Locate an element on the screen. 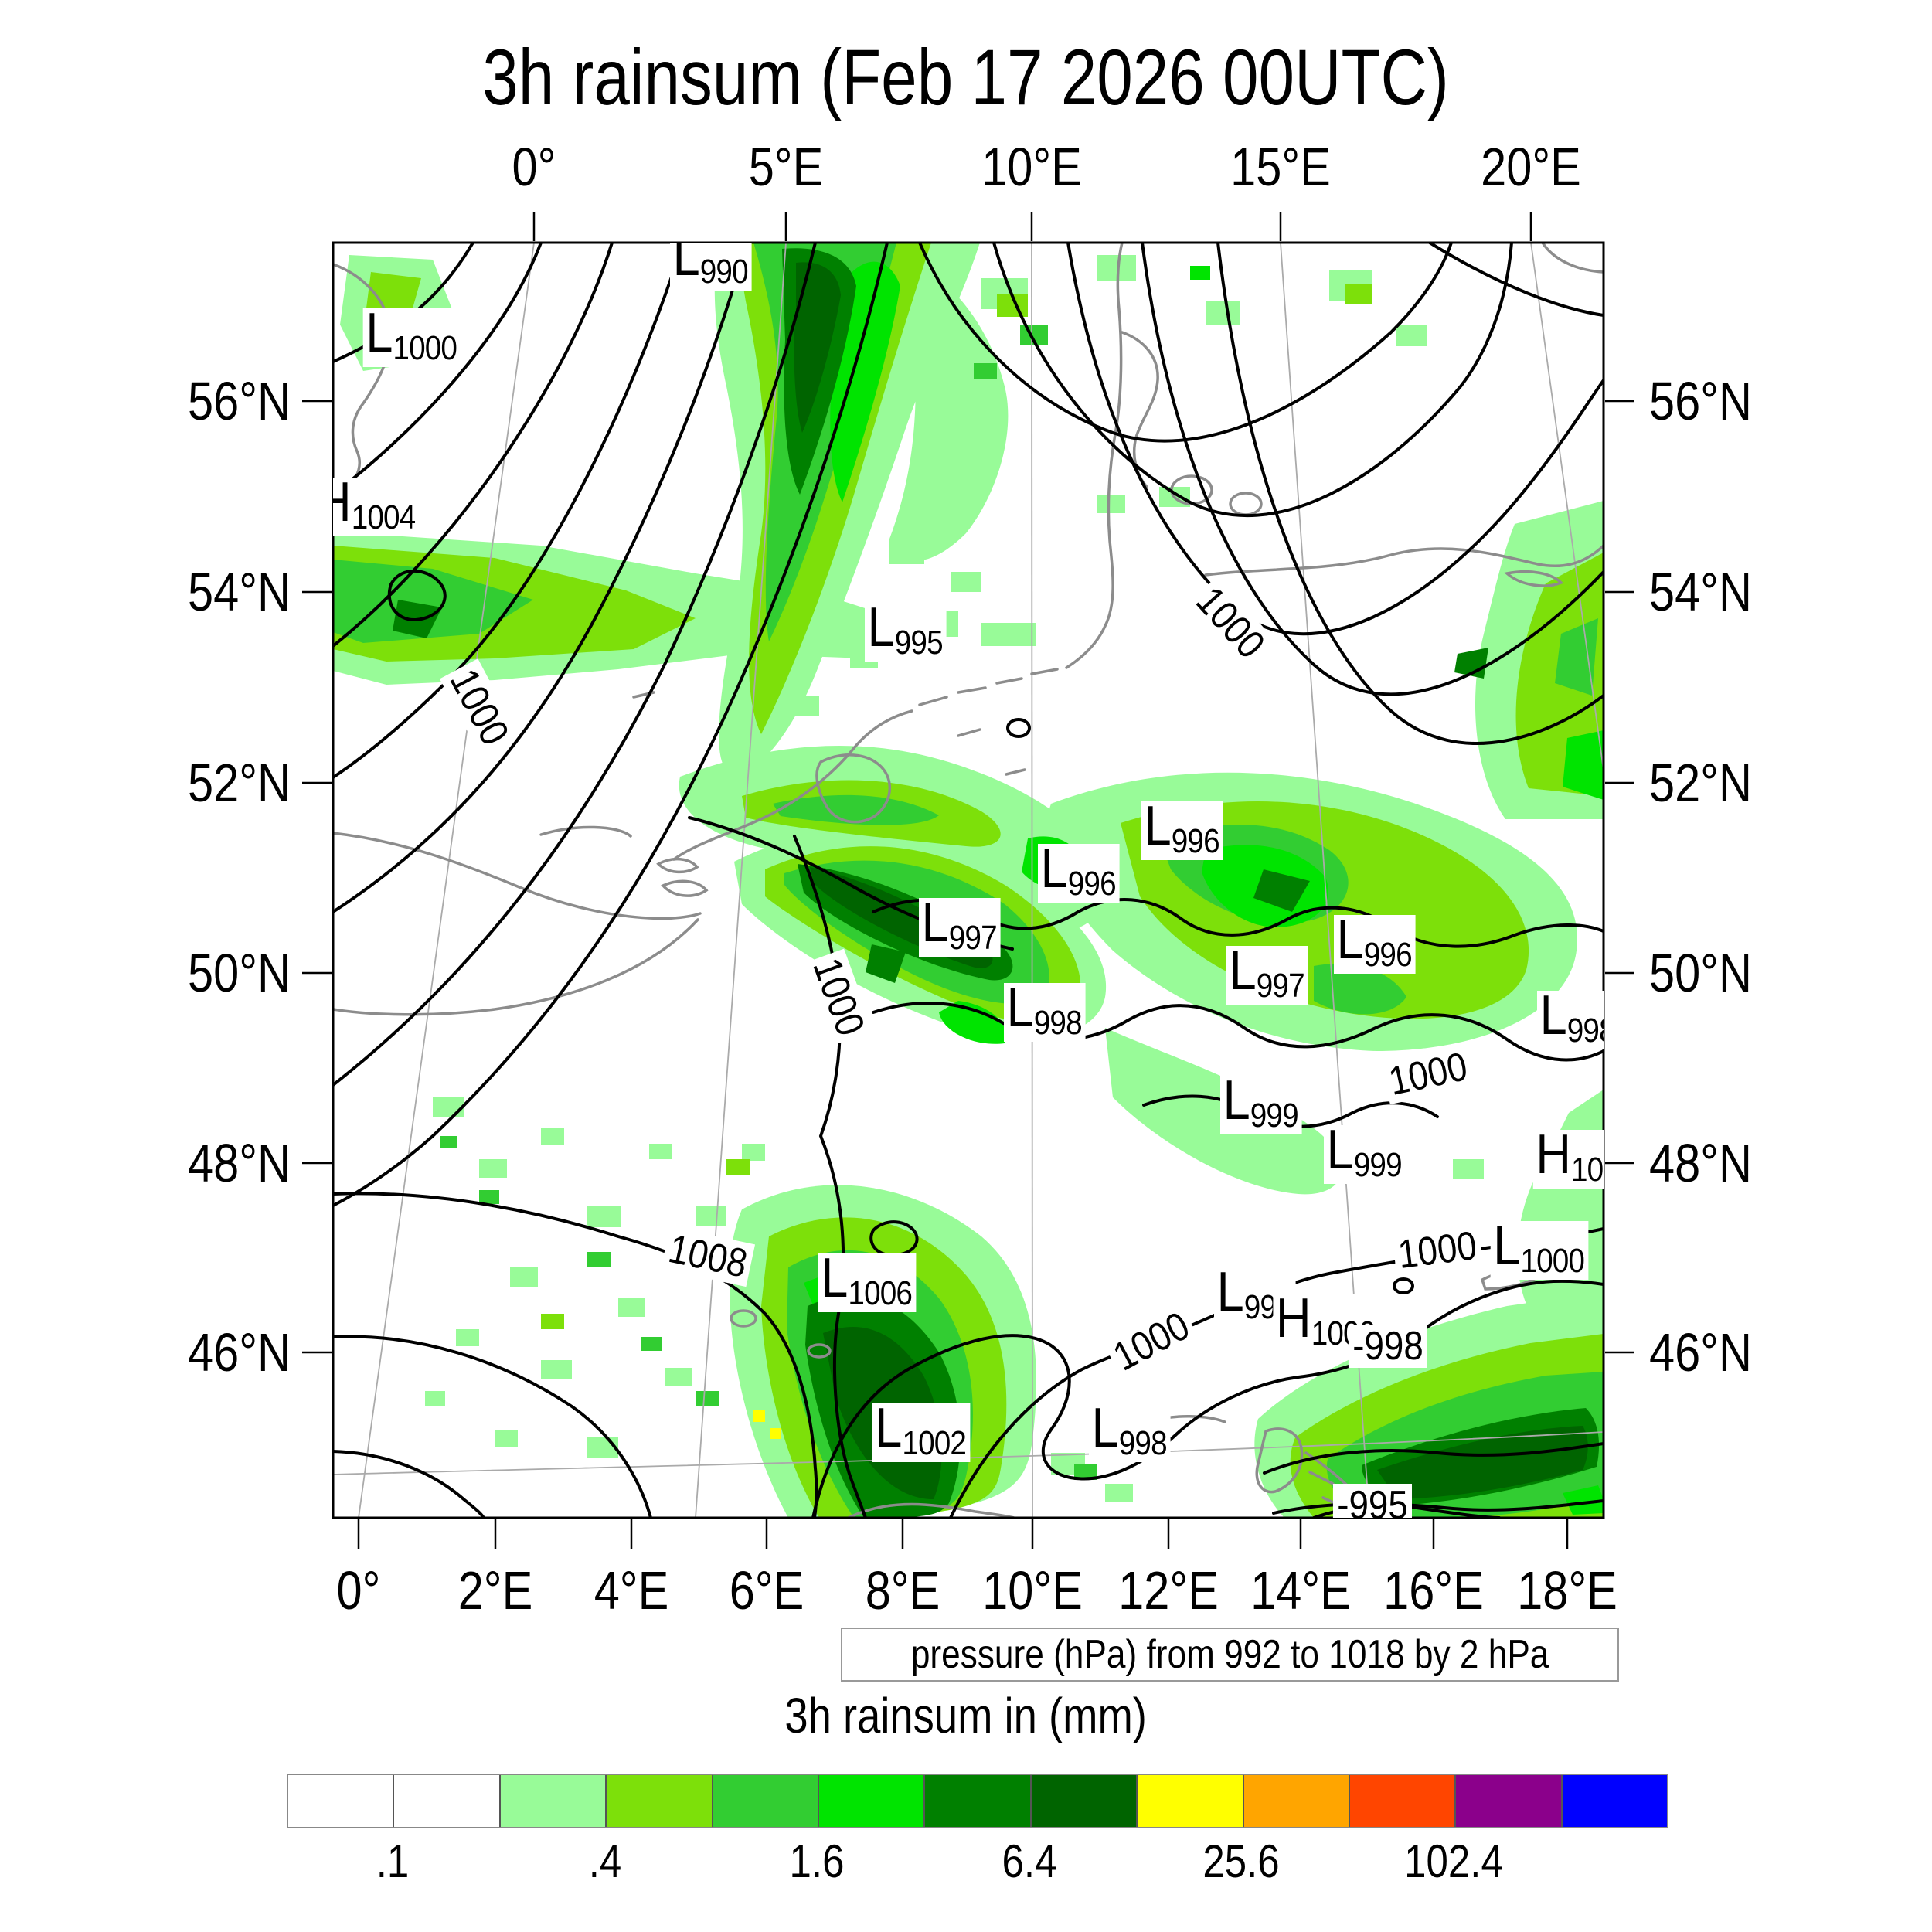 Image resolution: width=1932 pixels, height=1932 pixels. page-title-text: 3h rainsum (Feb 17 2026 00UTC) is located at coordinates (966, 77).